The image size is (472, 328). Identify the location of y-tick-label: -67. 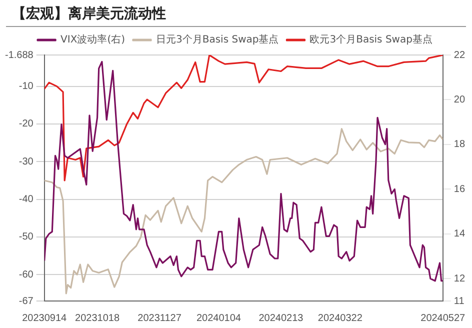
(26, 301).